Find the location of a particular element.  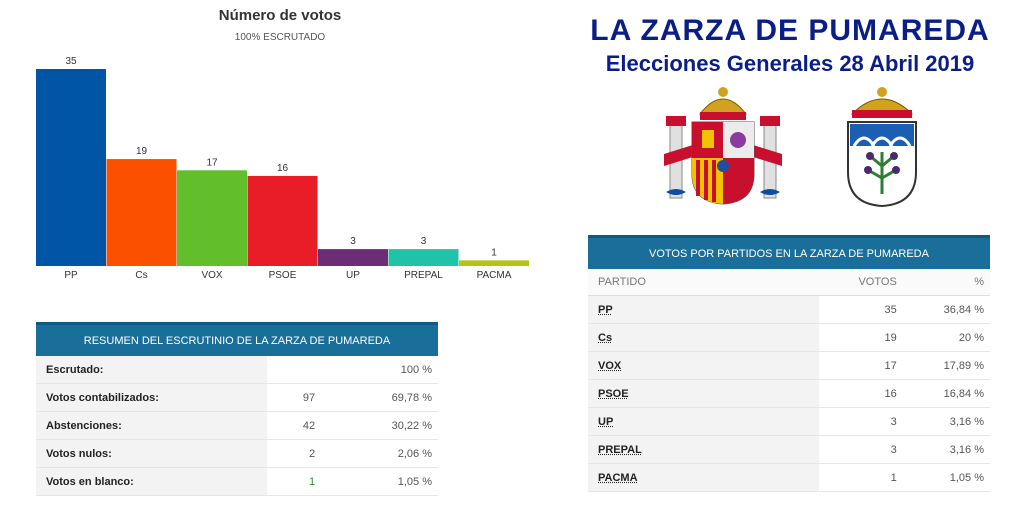

summary-count is located at coordinates (294, 370).